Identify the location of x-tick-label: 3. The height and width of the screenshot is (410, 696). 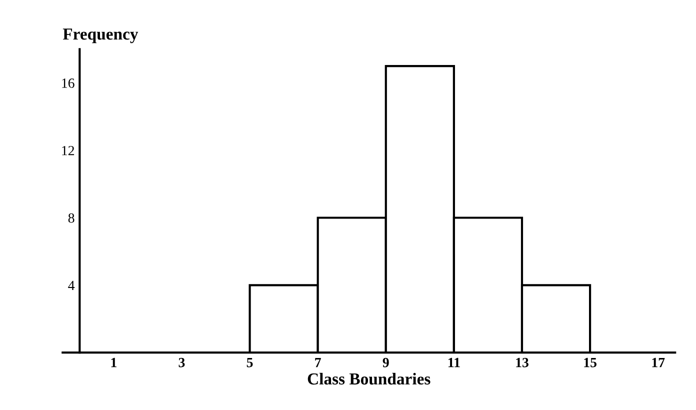
(181, 363).